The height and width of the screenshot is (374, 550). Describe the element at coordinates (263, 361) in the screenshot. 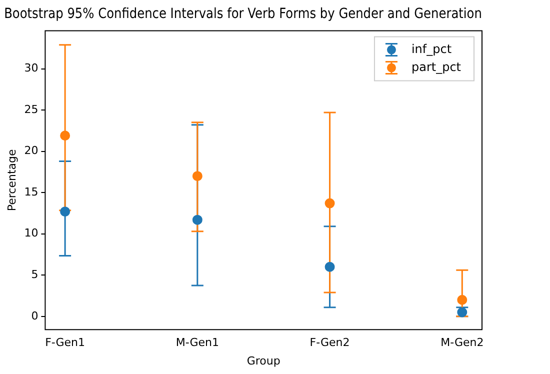

I see `x-axis-title: Group` at that location.